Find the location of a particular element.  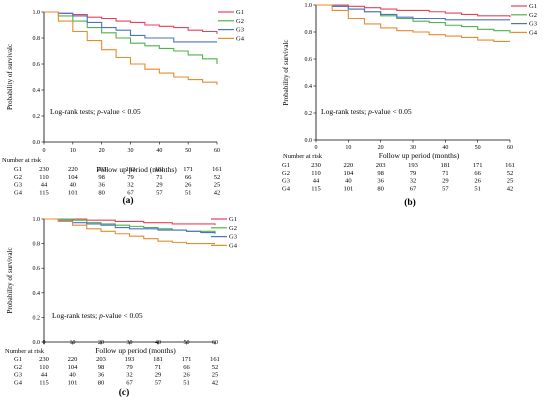

panel-caption: (c) is located at coordinates (124, 392).